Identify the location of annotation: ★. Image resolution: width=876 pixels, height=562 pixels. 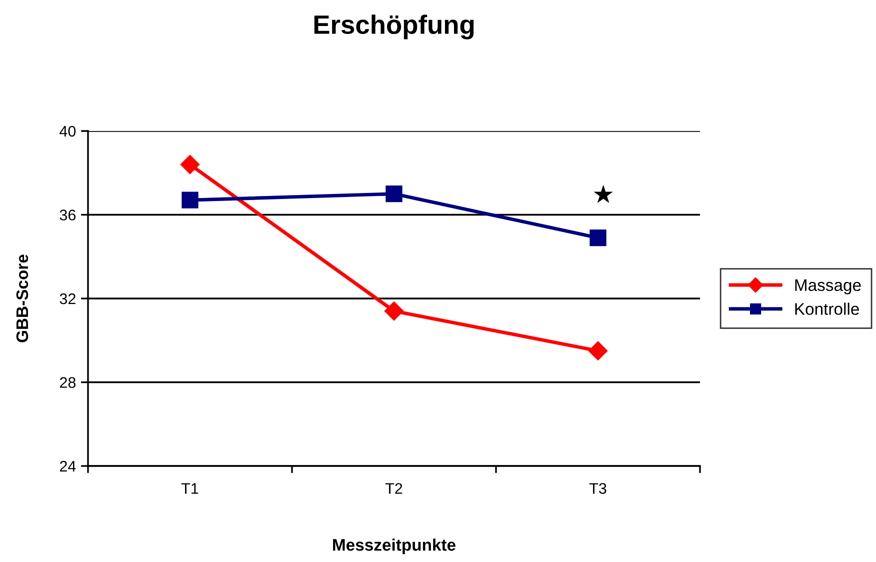
(603, 193).